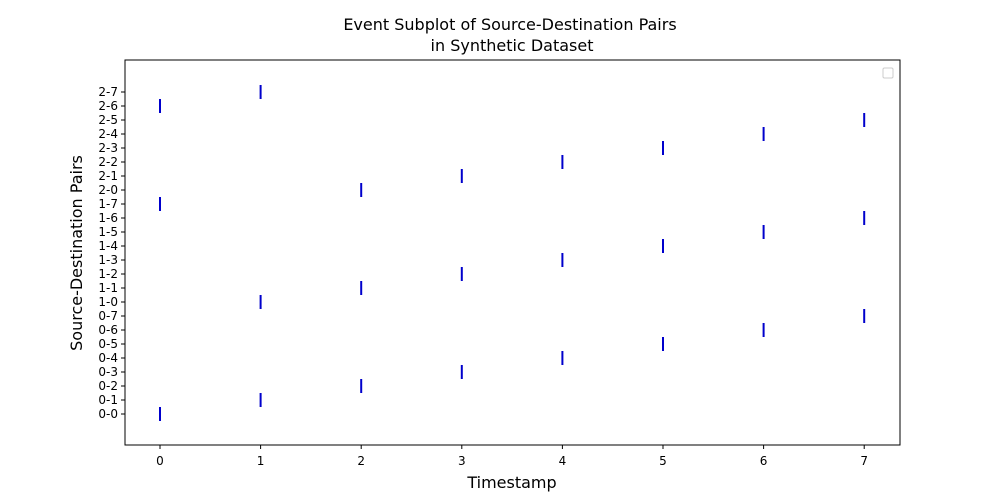  Describe the element at coordinates (563, 461) in the screenshot. I see `x-tick-label: 4` at that location.